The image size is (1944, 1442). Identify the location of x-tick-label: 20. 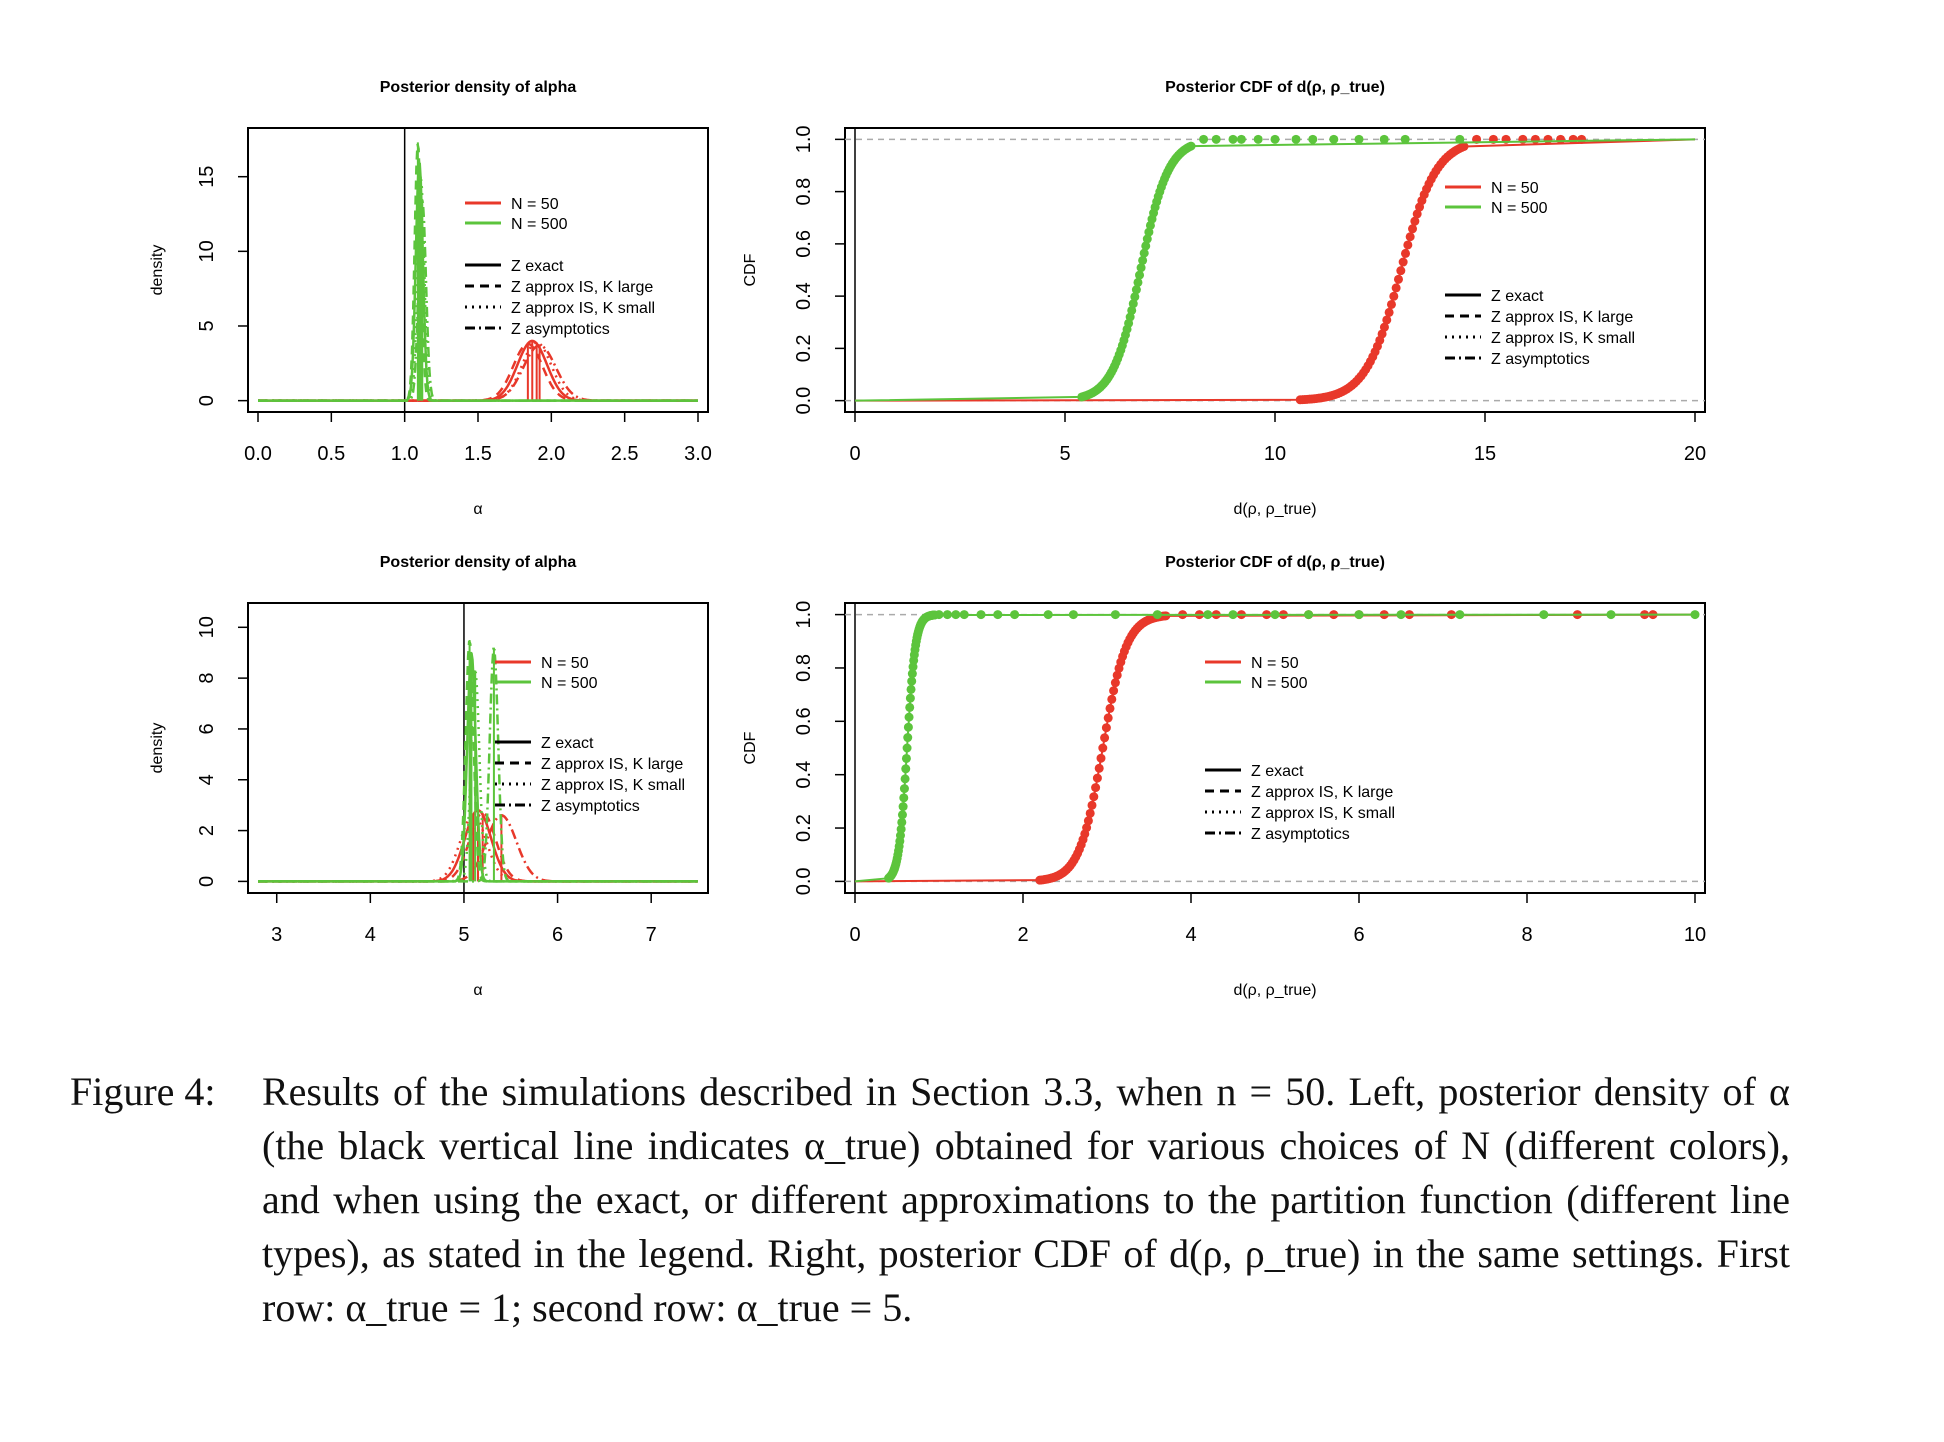
(1695, 454).